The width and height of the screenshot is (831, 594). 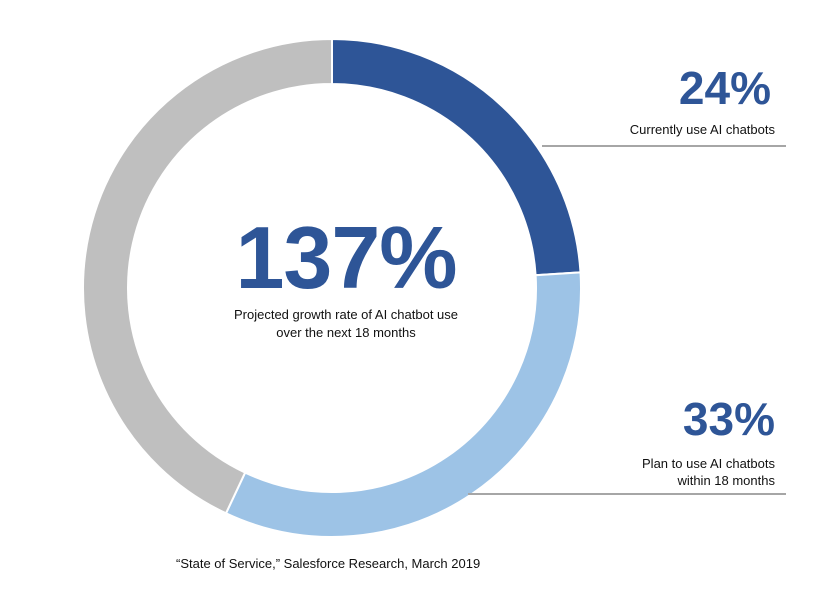 What do you see at coordinates (702, 129) in the screenshot?
I see `callout-label-current: Currently use AI chatbots` at bounding box center [702, 129].